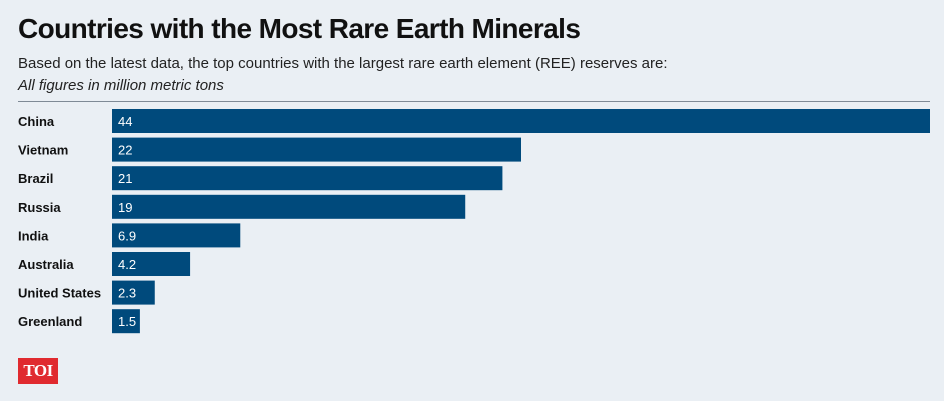 This screenshot has width=944, height=401. Describe the element at coordinates (125, 121) in the screenshot. I see `value-label-china: 44` at that location.